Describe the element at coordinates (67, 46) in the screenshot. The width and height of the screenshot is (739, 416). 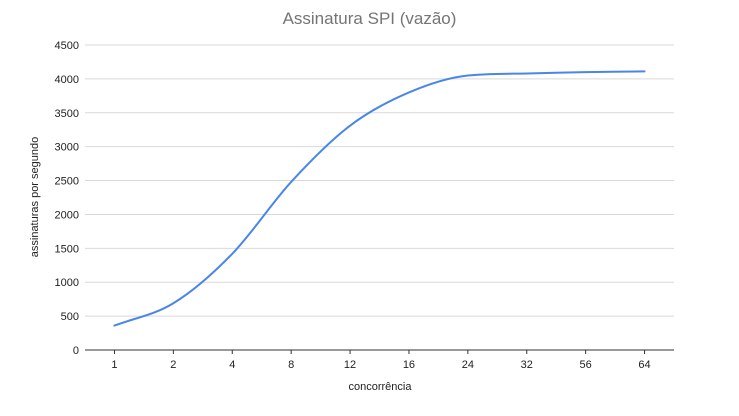
I see `y-tick-label: 4500` at that location.